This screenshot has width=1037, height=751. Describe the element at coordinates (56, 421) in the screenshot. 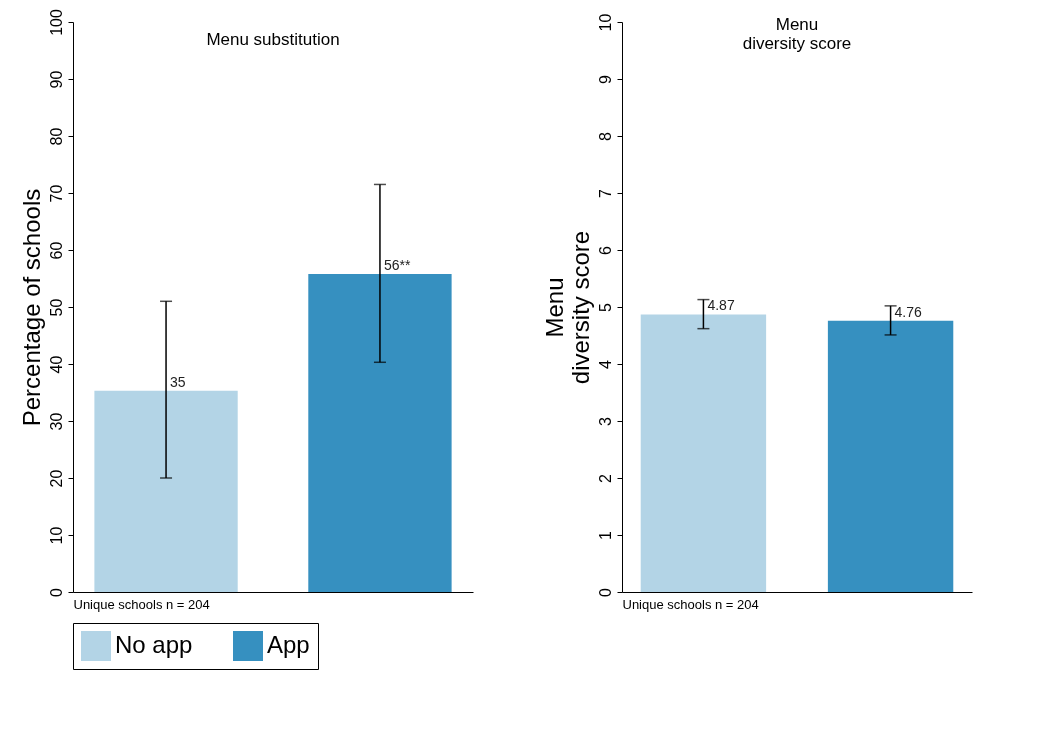

I see `y-tick-label: 30` at that location.